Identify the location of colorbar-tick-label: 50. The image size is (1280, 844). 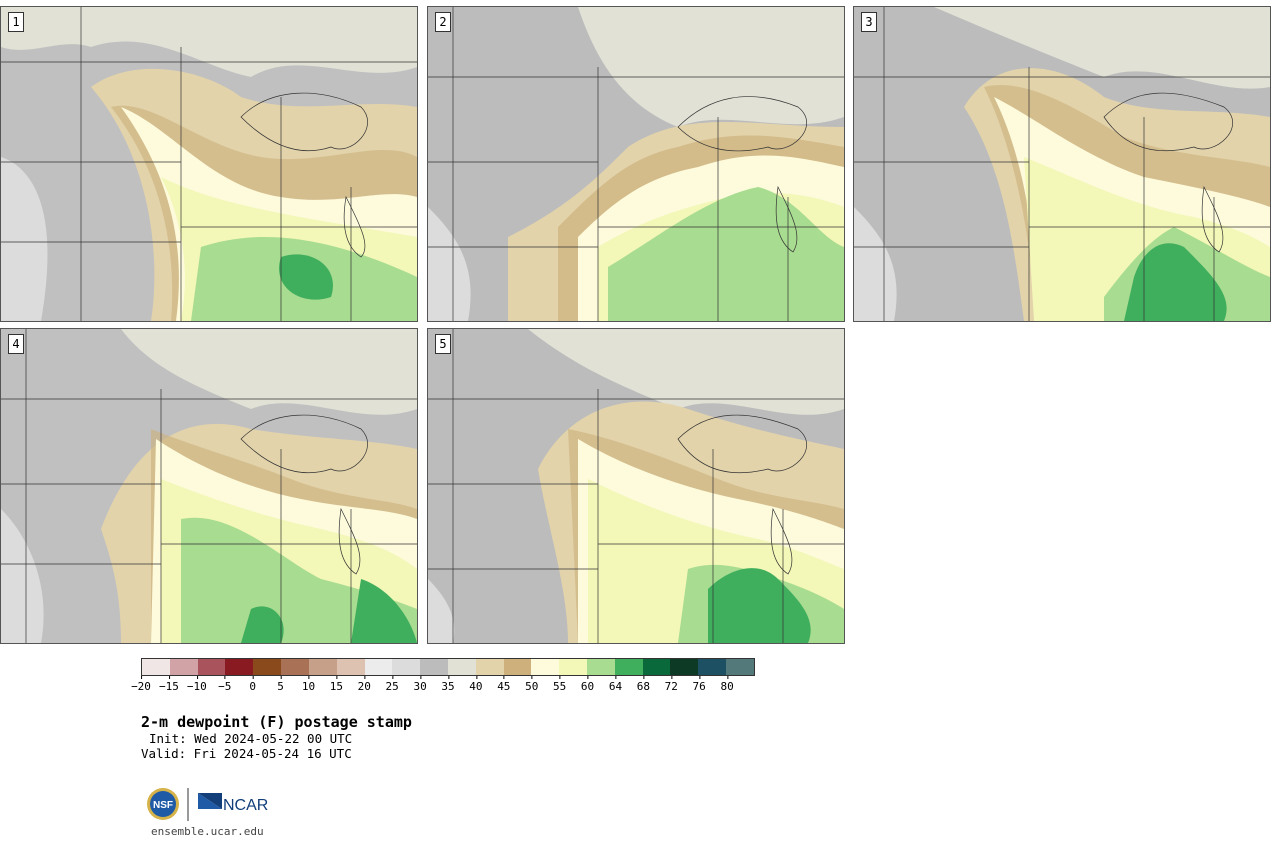
(532, 684).